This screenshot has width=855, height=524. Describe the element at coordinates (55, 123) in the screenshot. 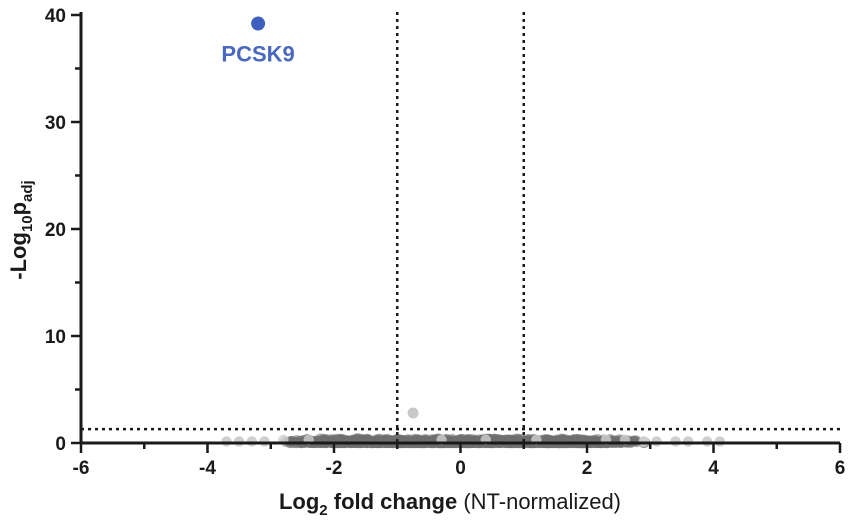

I see `y-tick-label: 30` at that location.